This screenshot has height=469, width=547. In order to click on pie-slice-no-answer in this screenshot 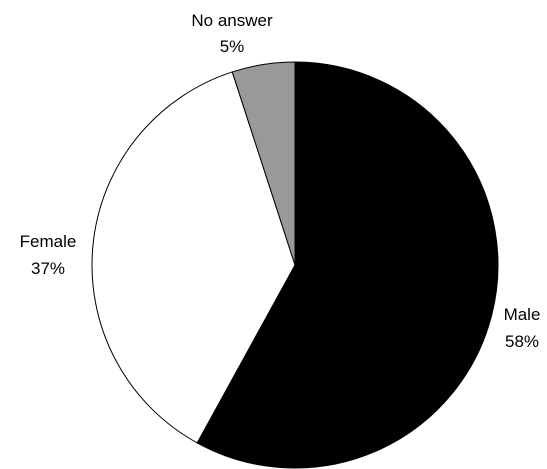, I will do `click(263, 163)`.